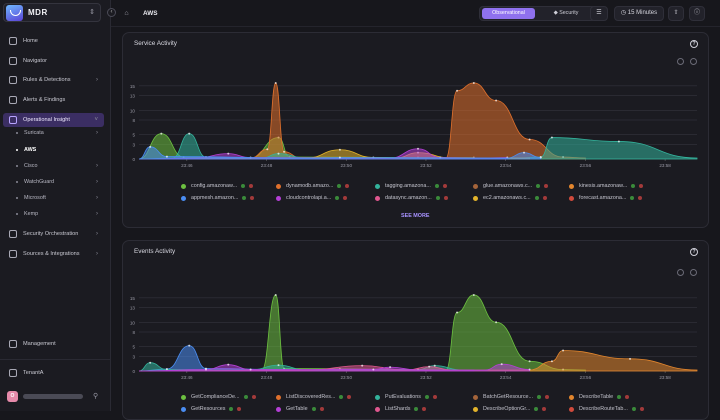 The width and height of the screenshot is (720, 420). Describe the element at coordinates (300, 409) in the screenshot. I see `legend-item: GetTable` at that location.